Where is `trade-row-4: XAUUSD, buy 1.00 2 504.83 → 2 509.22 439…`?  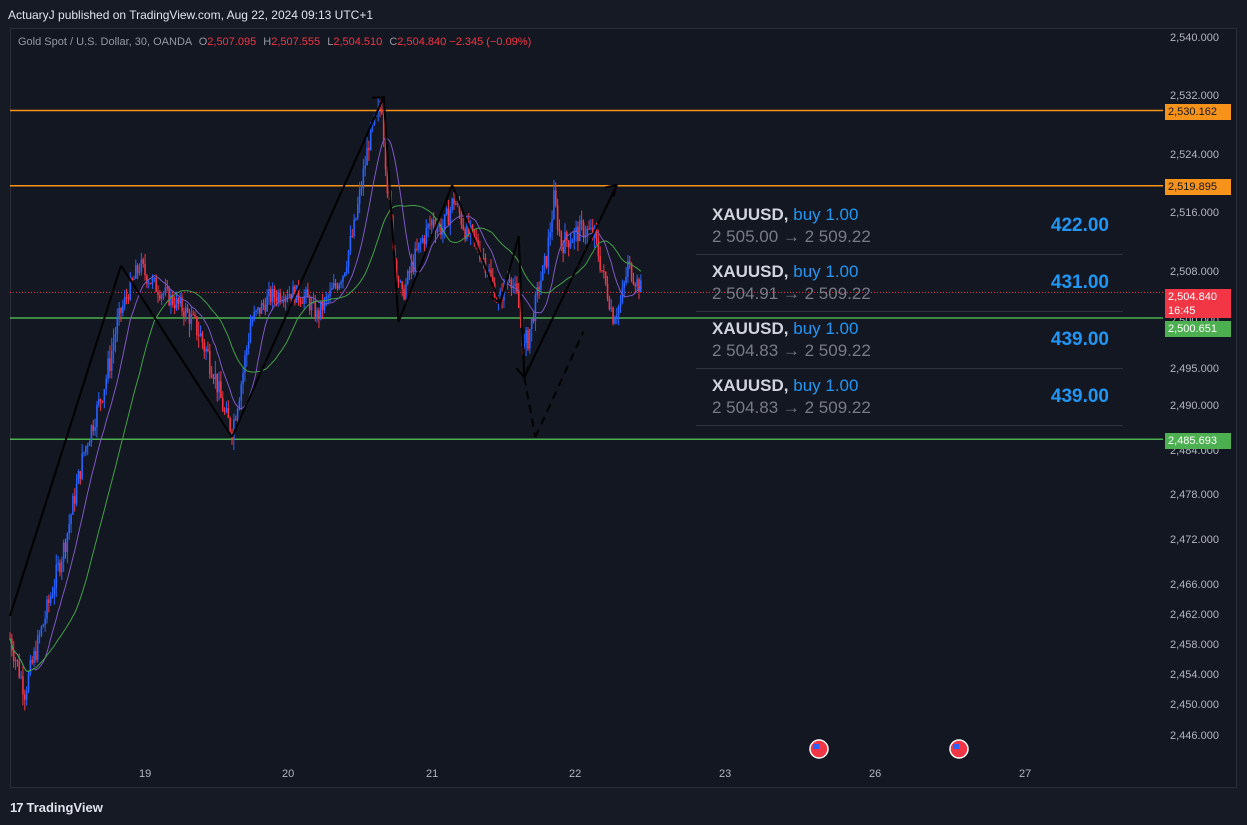 trade-row-4: XAUUSD, buy 1.00 2 504.83 → 2 509.22 439… is located at coordinates (909, 397).